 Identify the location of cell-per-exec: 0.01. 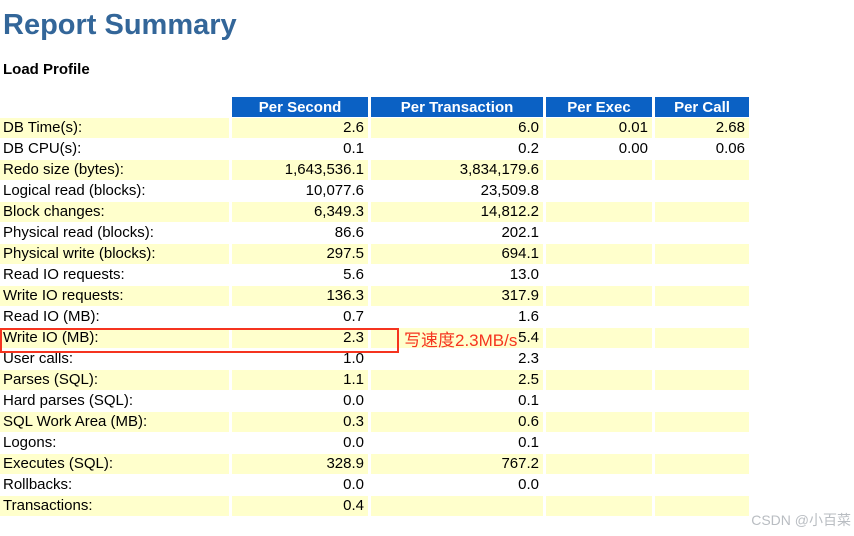
(599, 128).